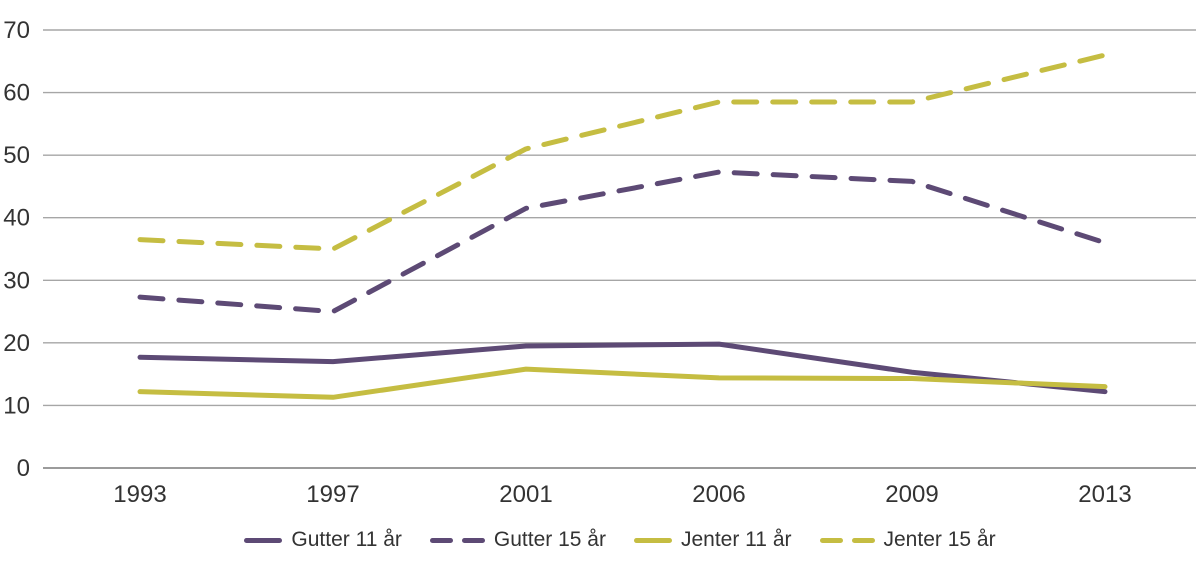 This screenshot has height=570, width=1200. What do you see at coordinates (16, 30) in the screenshot?
I see `y-tick-label: 70` at bounding box center [16, 30].